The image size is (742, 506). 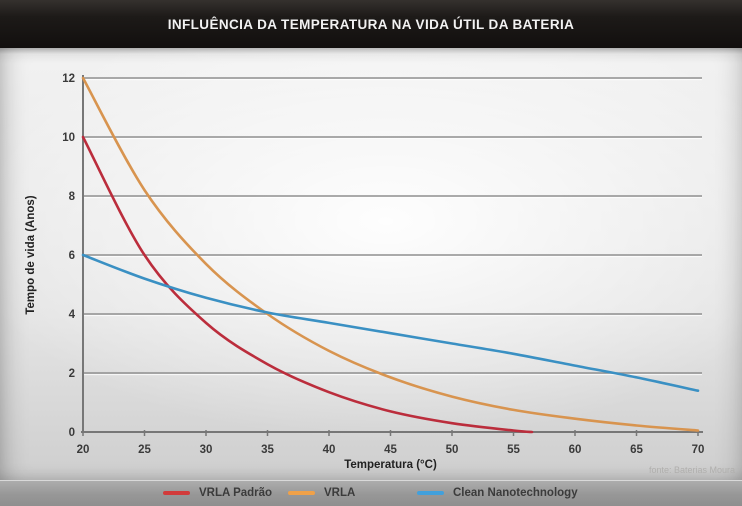 What do you see at coordinates (72, 374) in the screenshot?
I see `y-tick-label: 2` at bounding box center [72, 374].